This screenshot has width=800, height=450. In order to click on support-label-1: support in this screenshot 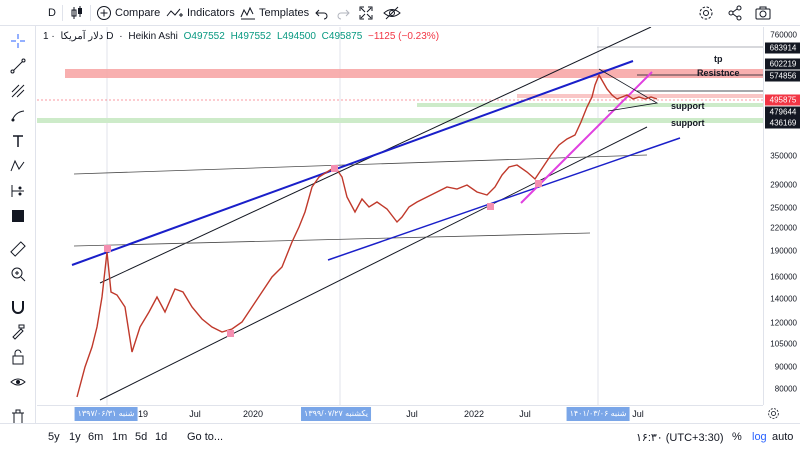, I will do `click(688, 106)`.